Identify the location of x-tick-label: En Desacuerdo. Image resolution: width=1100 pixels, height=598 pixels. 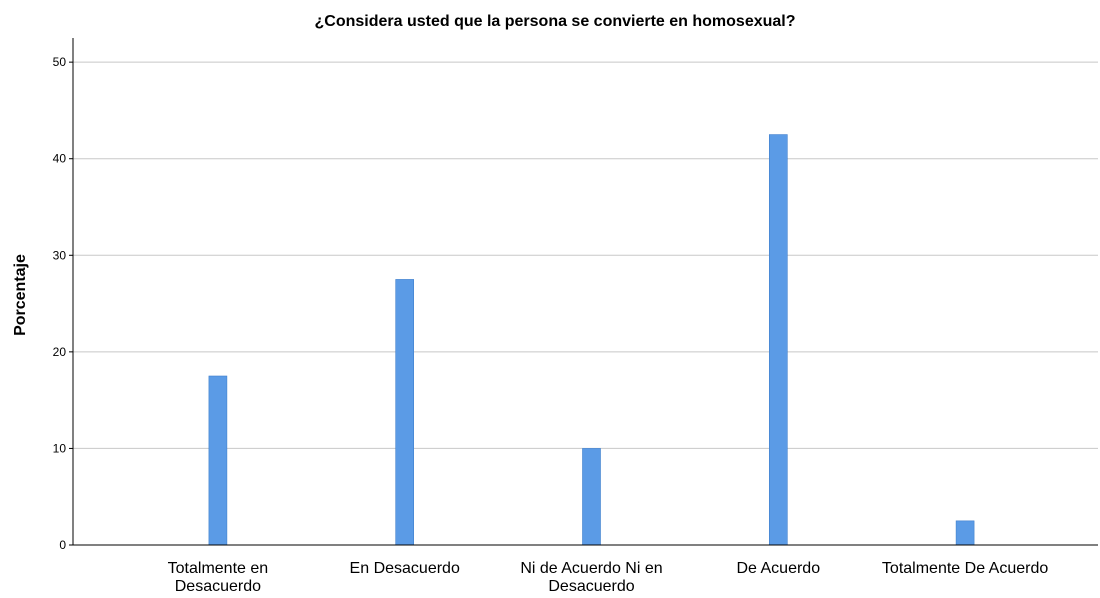
(405, 568).